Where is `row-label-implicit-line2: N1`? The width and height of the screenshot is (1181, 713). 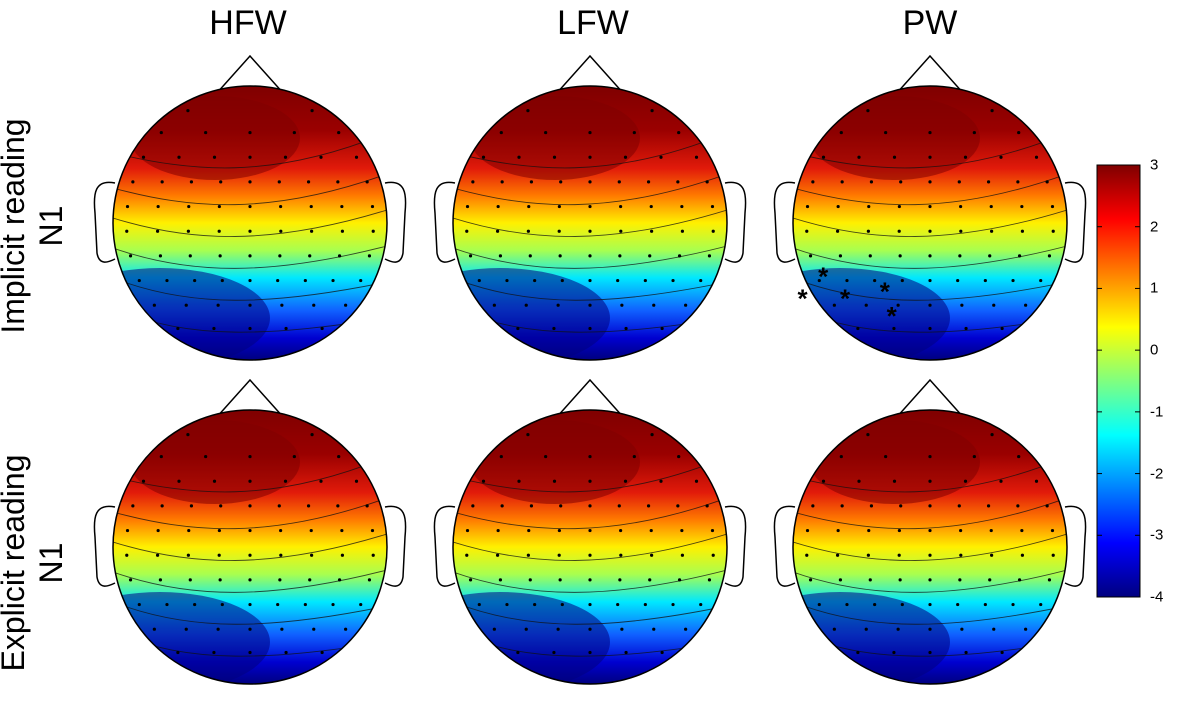
row-label-implicit-line2: N1 is located at coordinates (51, 226).